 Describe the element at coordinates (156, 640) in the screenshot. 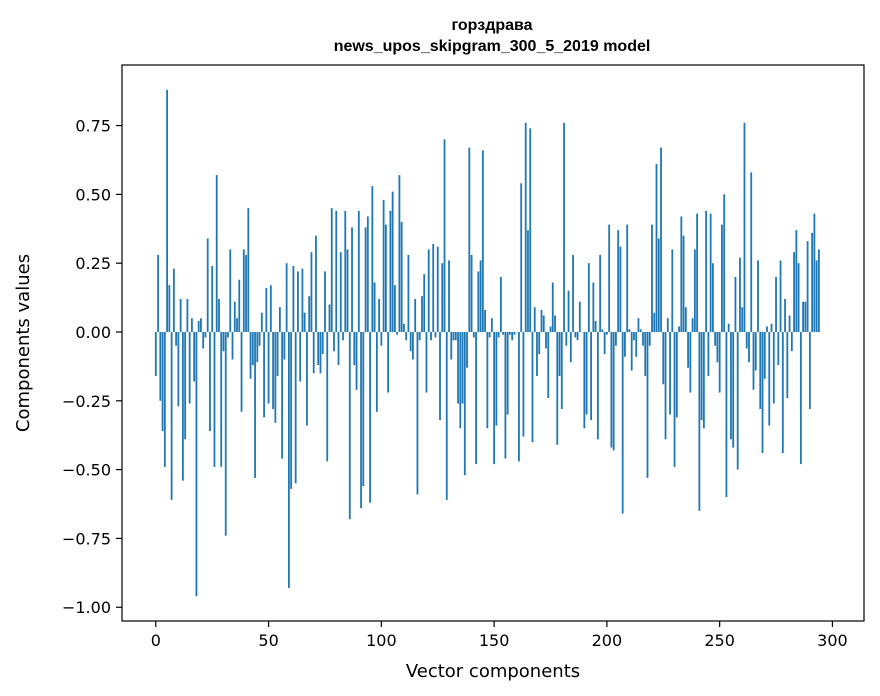

I see `x-tick-label: 0` at that location.